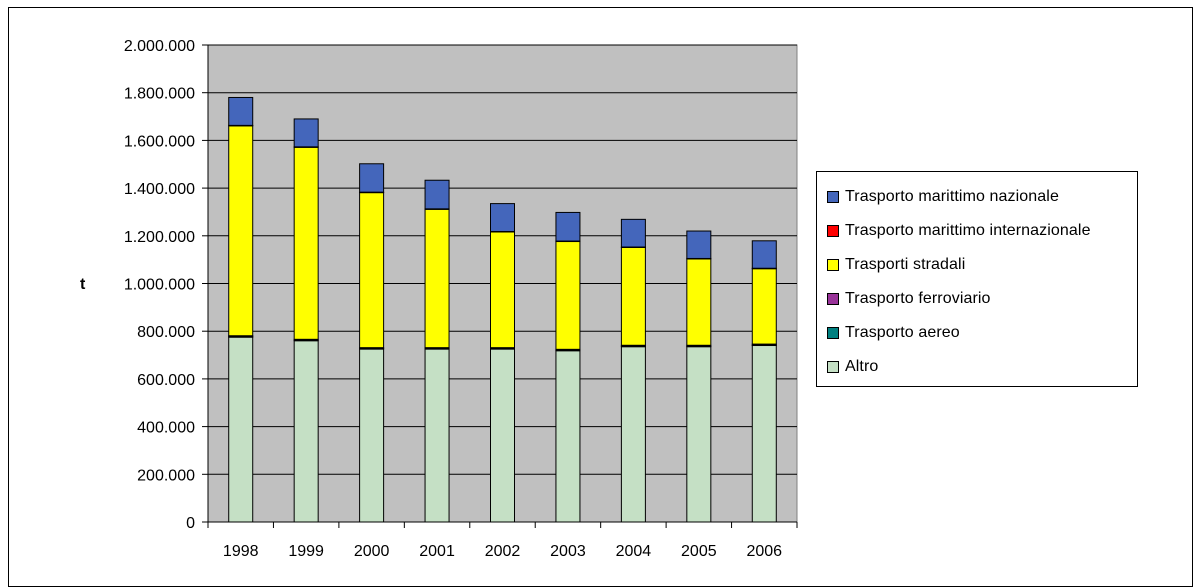 The width and height of the screenshot is (1195, 587). Describe the element at coordinates (190, 523) in the screenshot. I see `y-tick-label: 0` at that location.